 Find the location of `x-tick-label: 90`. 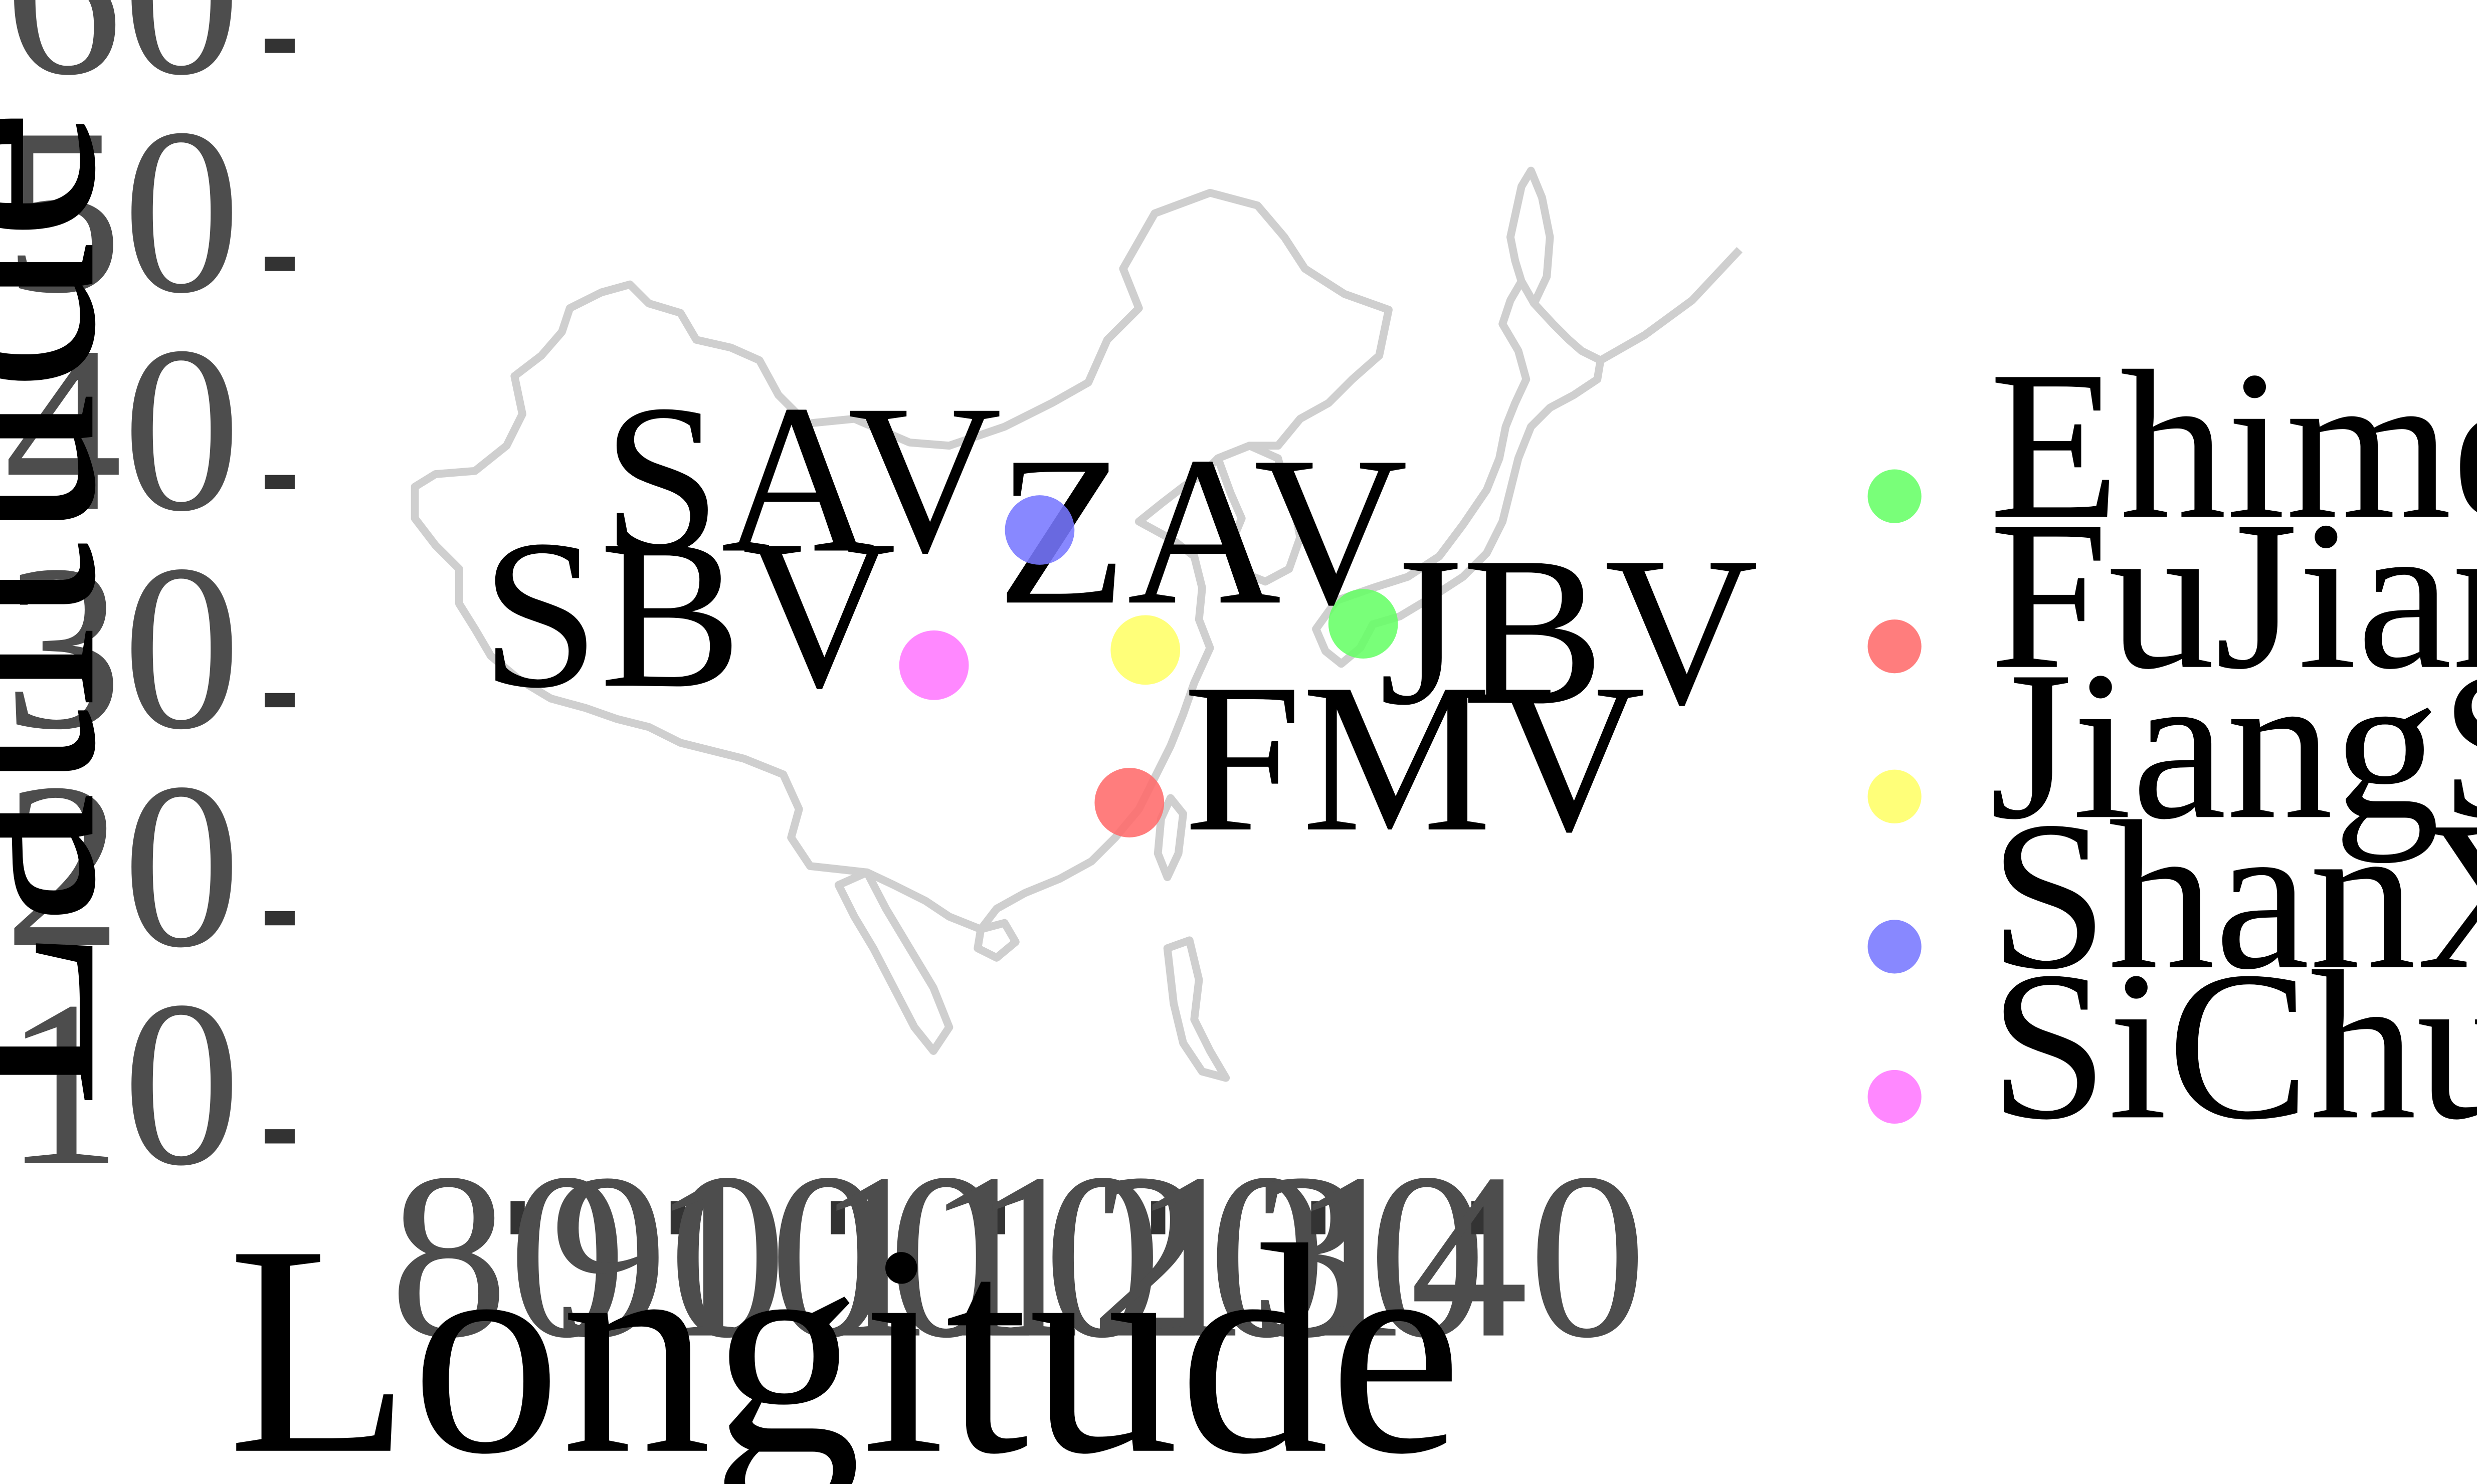

x-tick-label: 90 is located at coordinates (668, 1256).